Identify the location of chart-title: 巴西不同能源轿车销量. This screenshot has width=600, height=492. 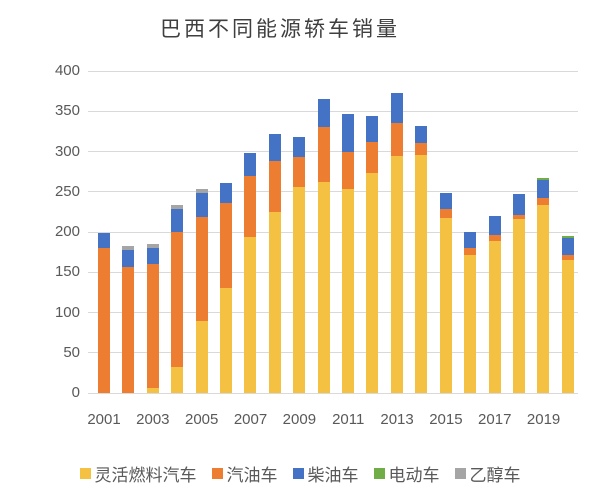
(280, 29).